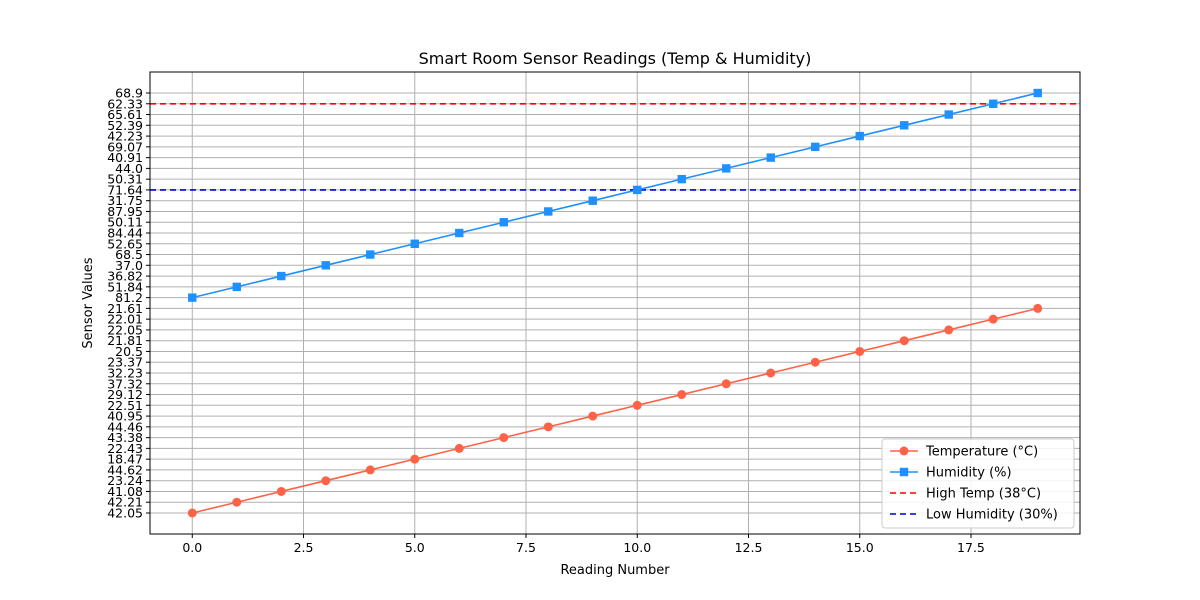 The image size is (1200, 600). Describe the element at coordinates (125, 362) in the screenshot. I see `y-tick-label: 23.37` at that location.